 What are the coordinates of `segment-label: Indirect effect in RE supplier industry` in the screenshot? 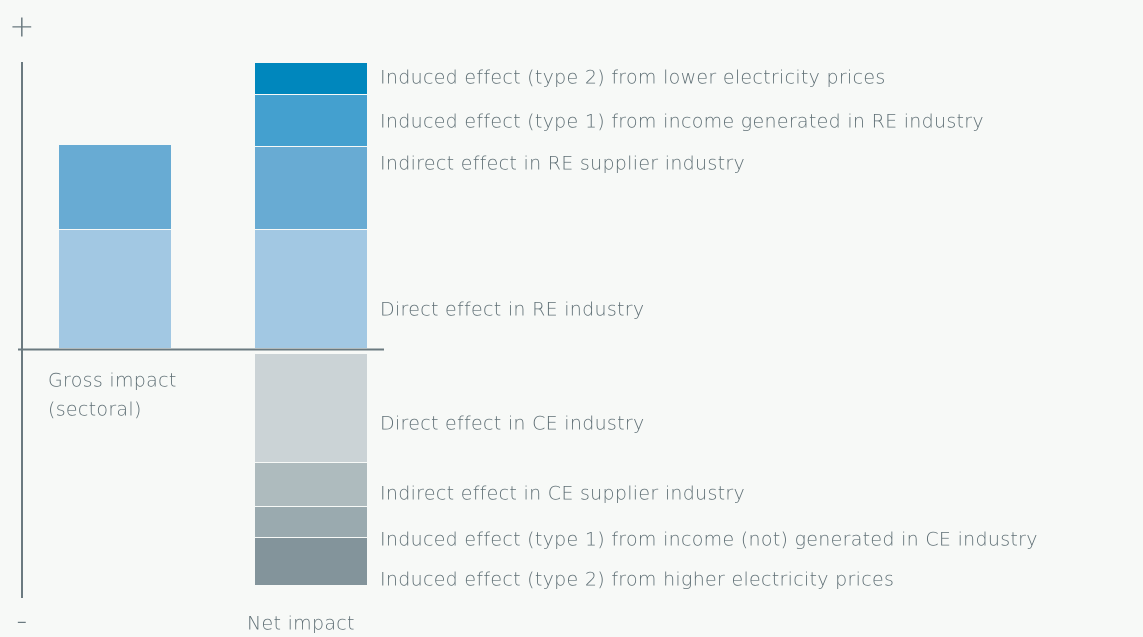 It's located at (562, 164).